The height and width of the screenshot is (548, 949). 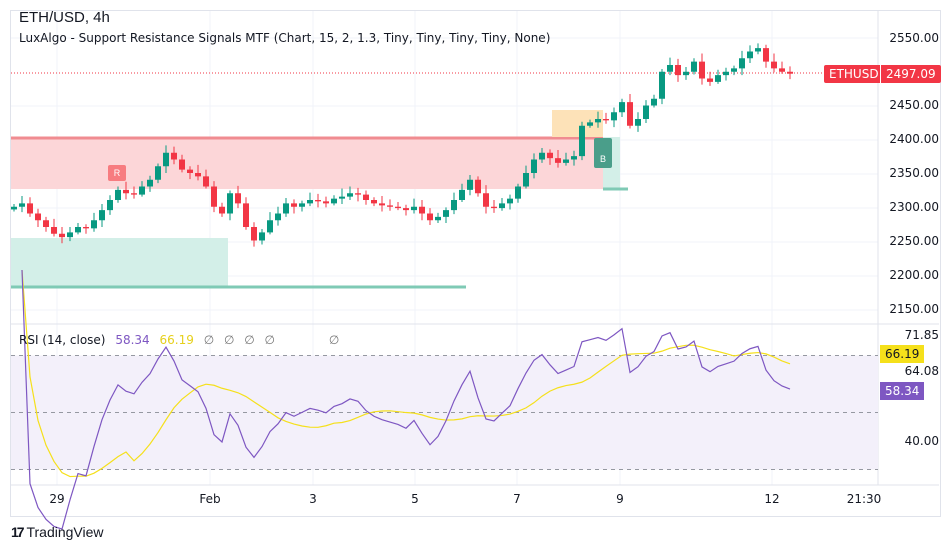 What do you see at coordinates (914, 241) in the screenshot?
I see `price-tick: 2250.00` at bounding box center [914, 241].